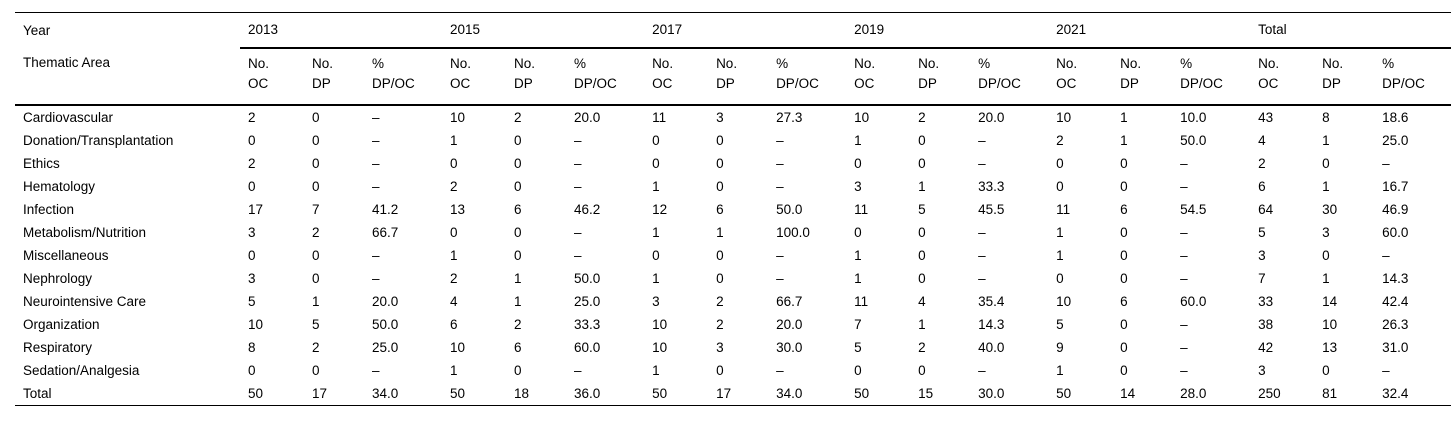 This screenshot has height=423, width=1451. Describe the element at coordinates (522, 393) in the screenshot. I see `value-cell: 18` at that location.